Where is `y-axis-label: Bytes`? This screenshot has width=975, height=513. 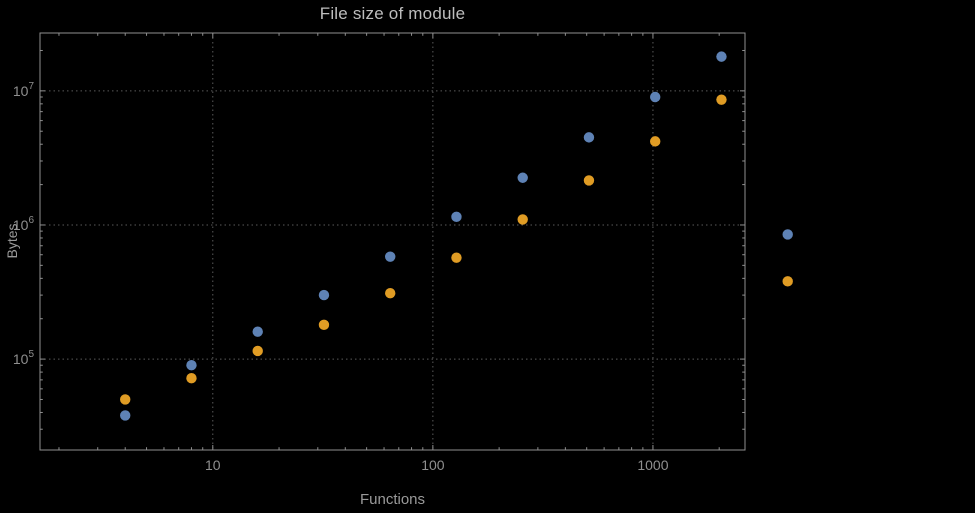
y-axis-label: Bytes is located at coordinates (12, 241).